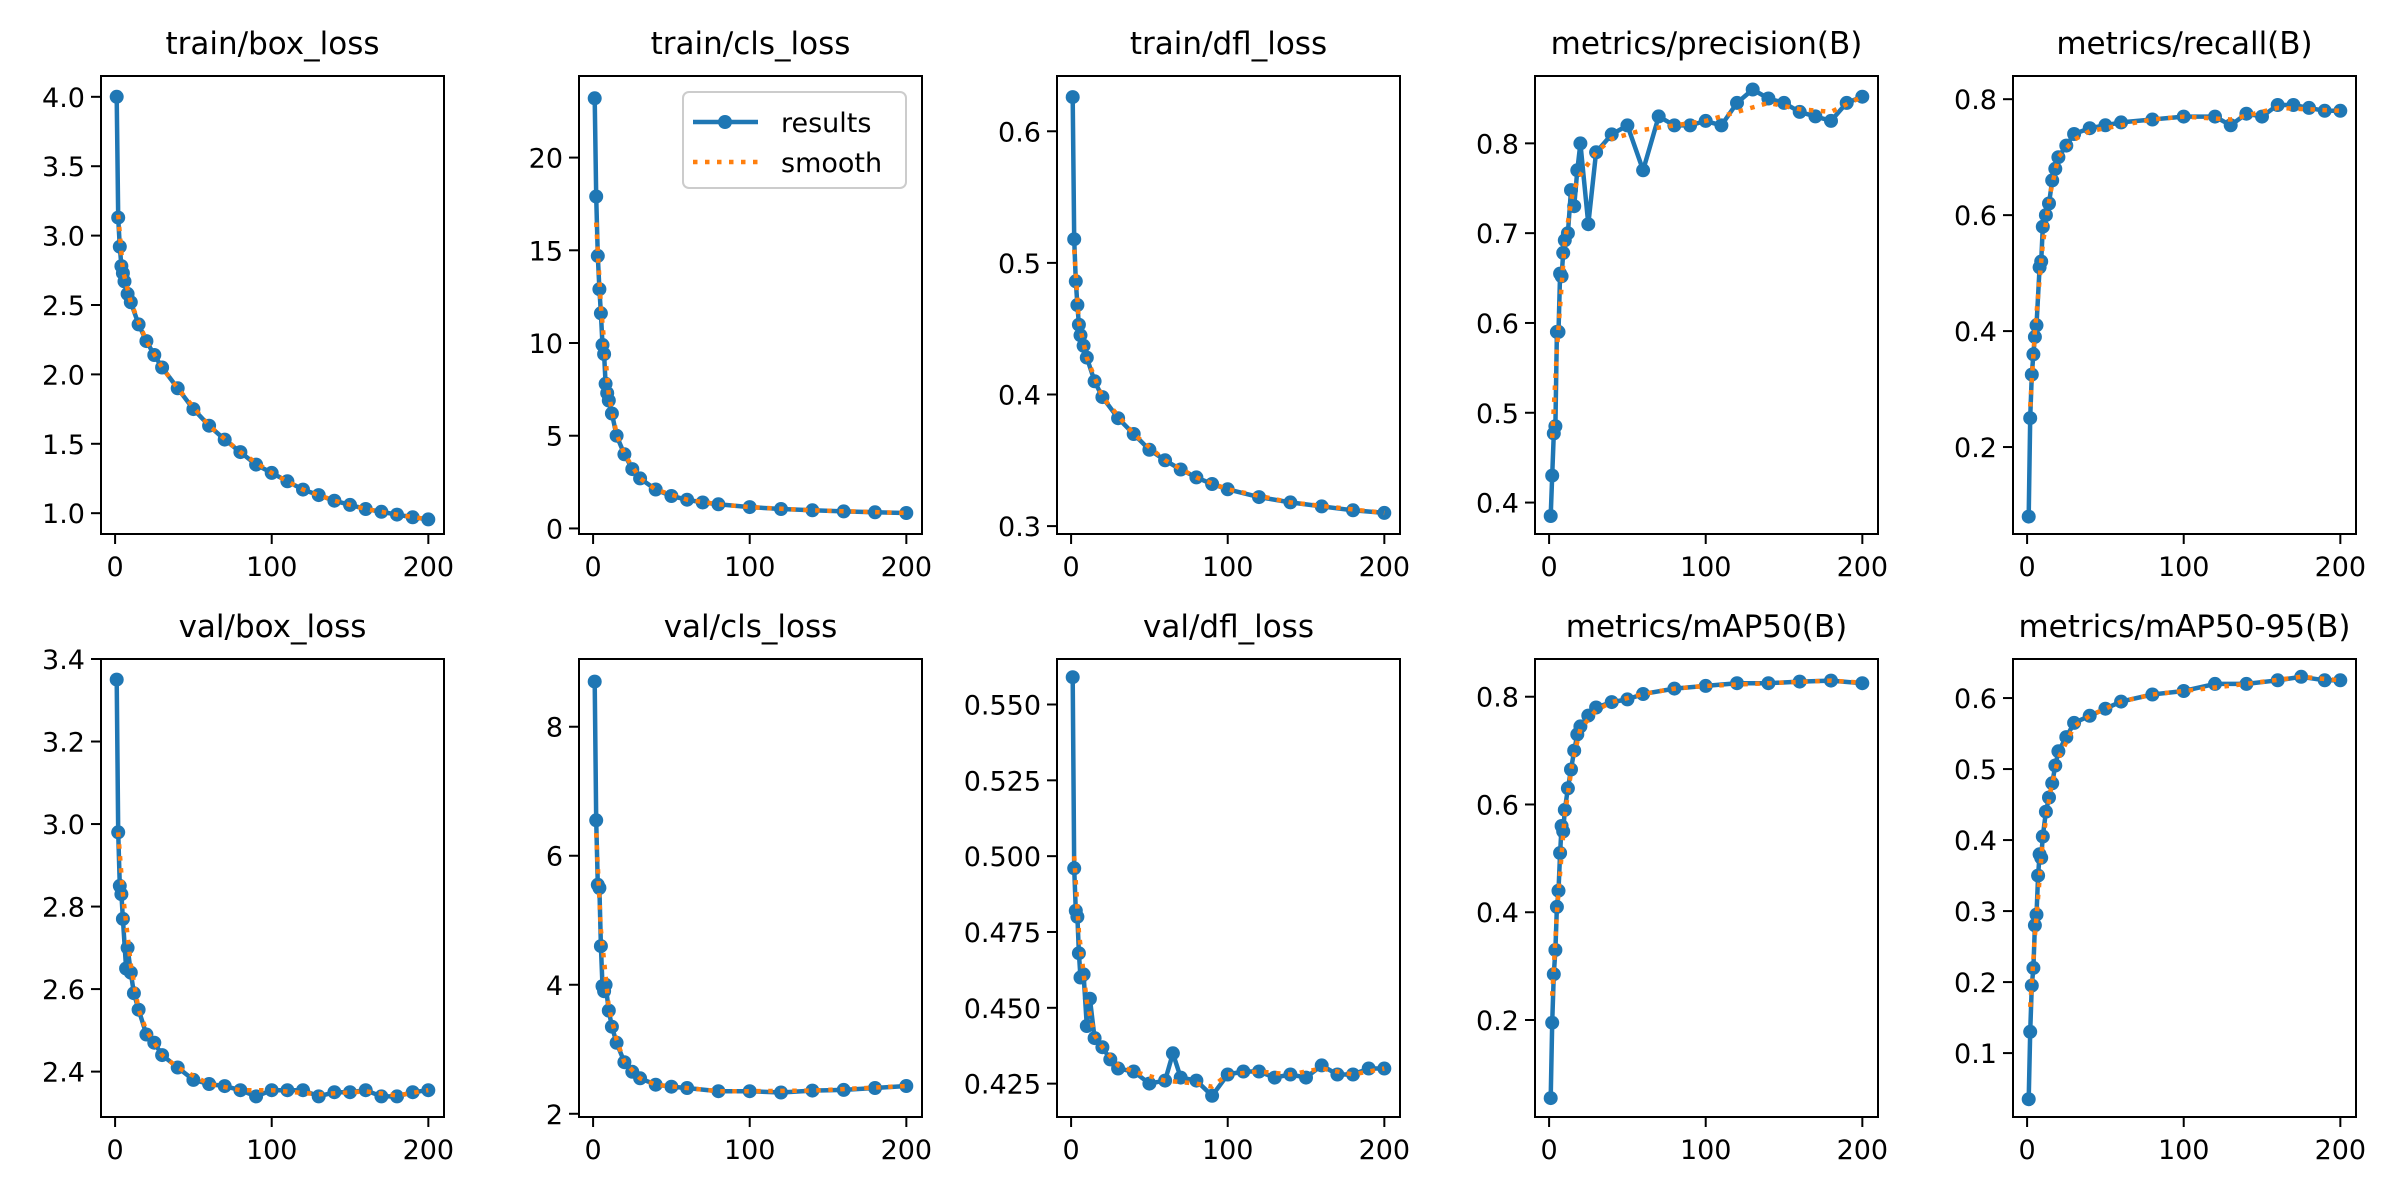 The image size is (2400, 1200). I want to click on y-tick-label: 3.0, so click(63, 237).